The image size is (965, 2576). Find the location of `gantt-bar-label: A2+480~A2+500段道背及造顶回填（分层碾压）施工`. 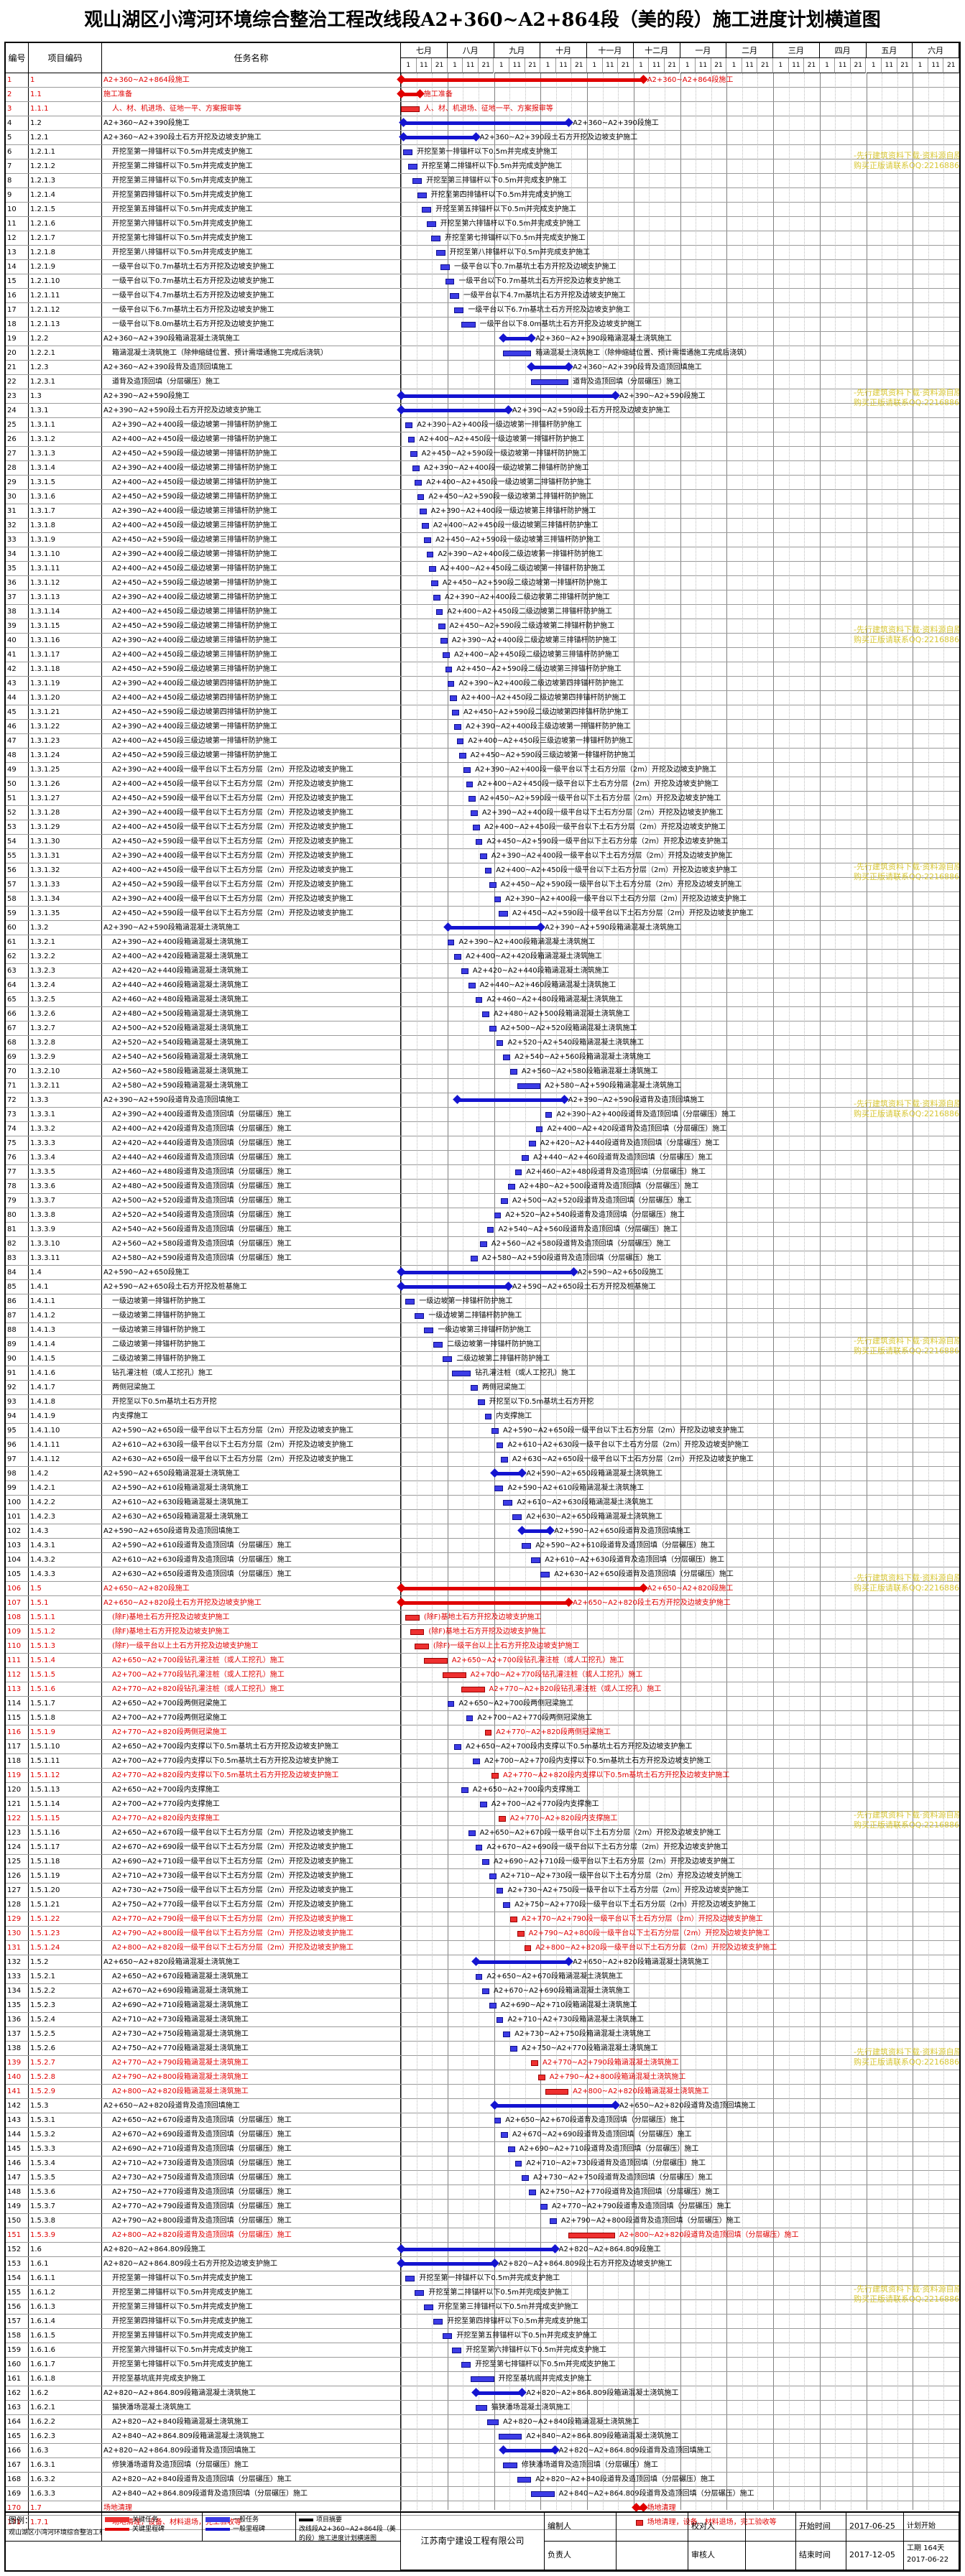

gantt-bar-label: A2+480~A2+500段道背及造顶回填（分层碾压）施工 is located at coordinates (609, 1186).